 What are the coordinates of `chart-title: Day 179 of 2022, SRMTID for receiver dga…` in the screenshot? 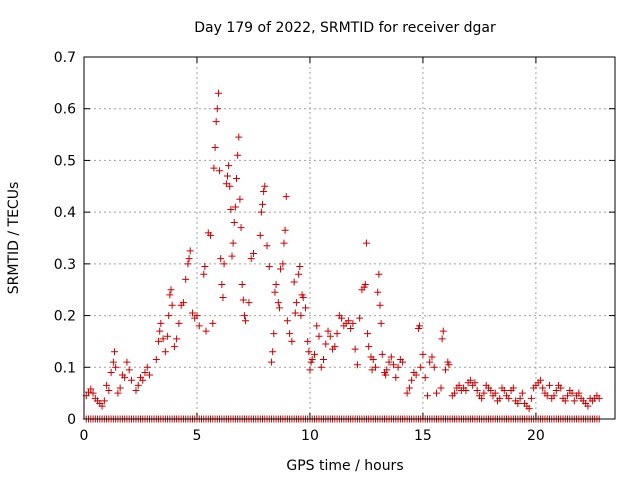 It's located at (345, 28).